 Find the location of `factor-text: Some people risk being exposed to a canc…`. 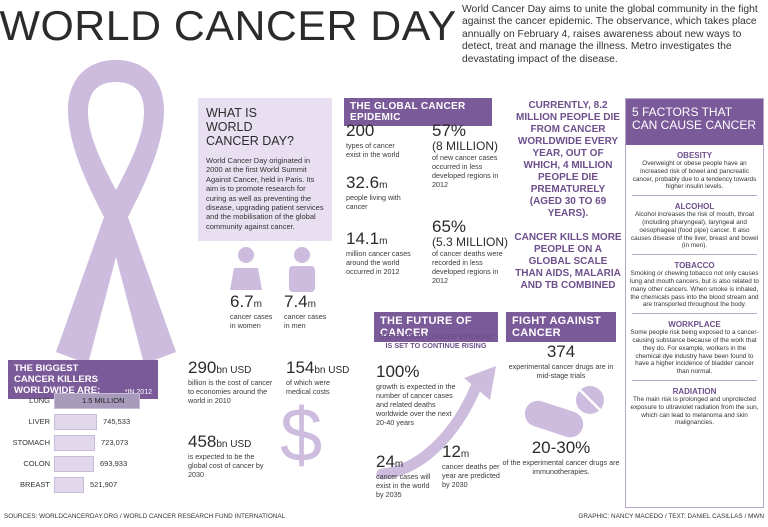

factor-text: Some people risk being exposed to a canc… is located at coordinates (694, 352).